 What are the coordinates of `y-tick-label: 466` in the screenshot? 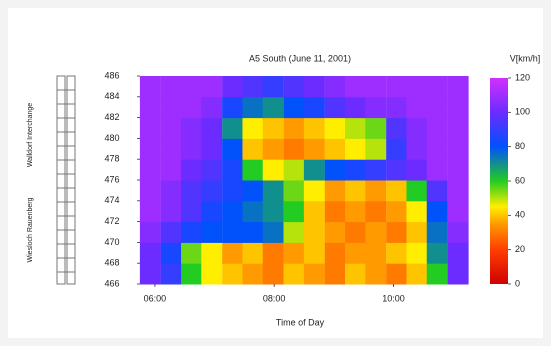 It's located at (111, 283).